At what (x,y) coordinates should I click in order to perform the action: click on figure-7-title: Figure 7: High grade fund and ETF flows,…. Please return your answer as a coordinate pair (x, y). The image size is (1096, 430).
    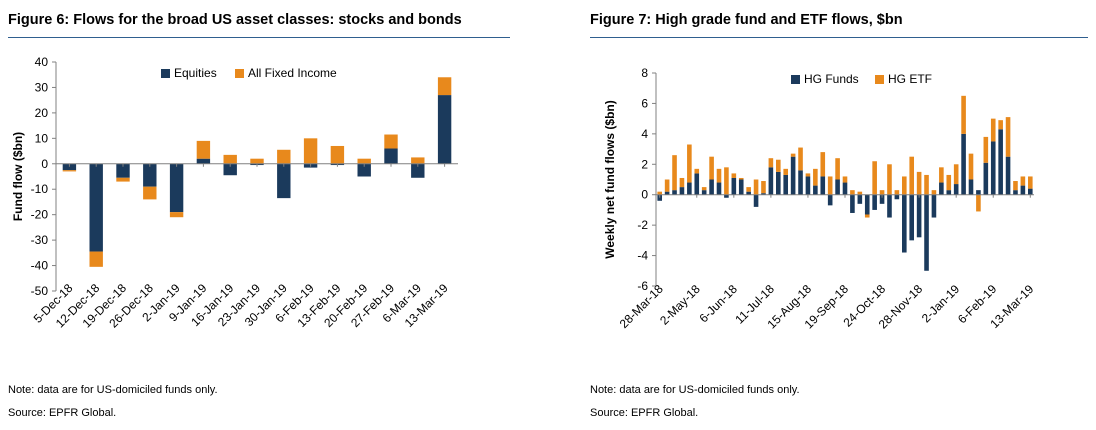
    Looking at the image, I should click on (746, 20).